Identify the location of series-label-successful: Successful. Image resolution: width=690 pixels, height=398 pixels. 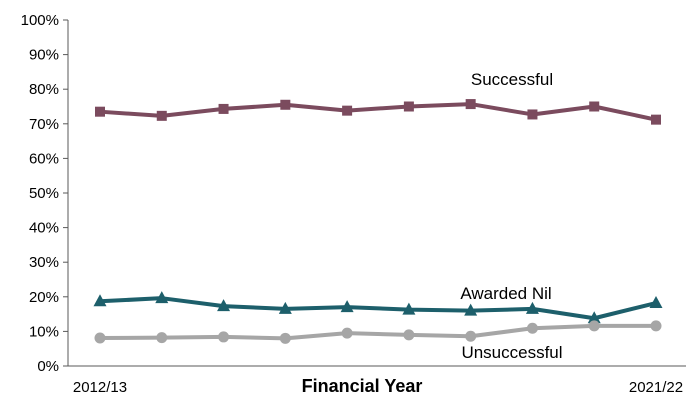
(512, 79).